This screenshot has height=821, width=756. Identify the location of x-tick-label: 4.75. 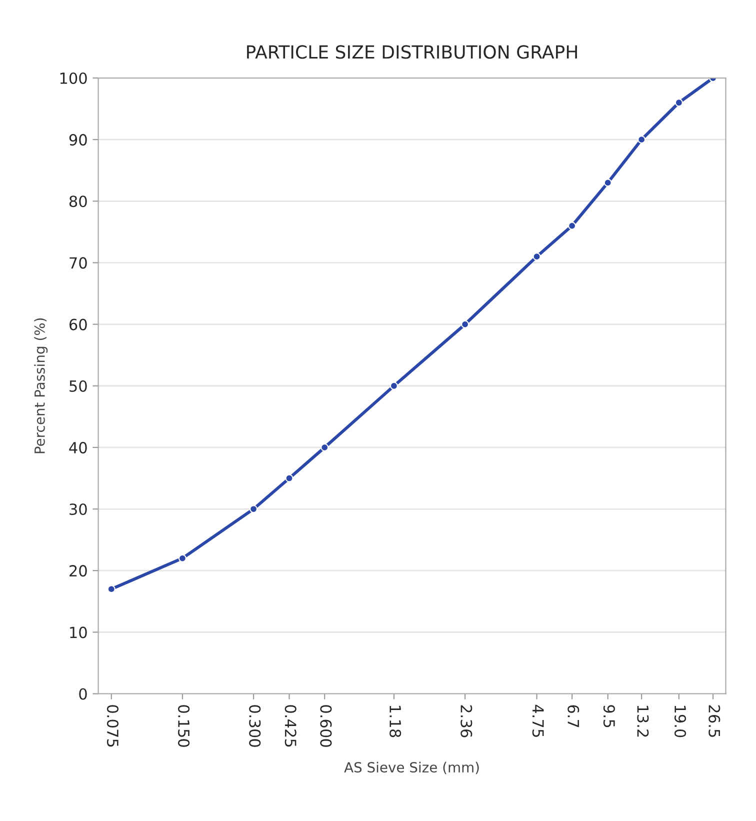
(538, 720).